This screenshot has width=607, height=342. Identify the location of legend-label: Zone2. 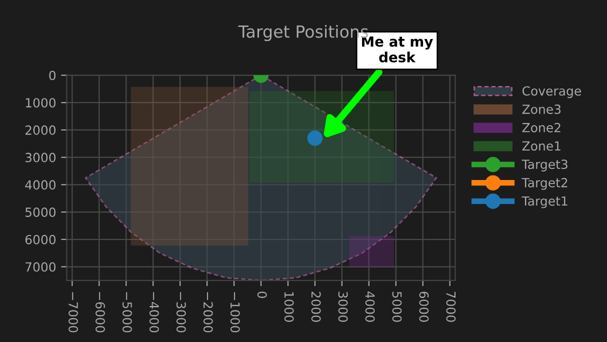
(541, 127).